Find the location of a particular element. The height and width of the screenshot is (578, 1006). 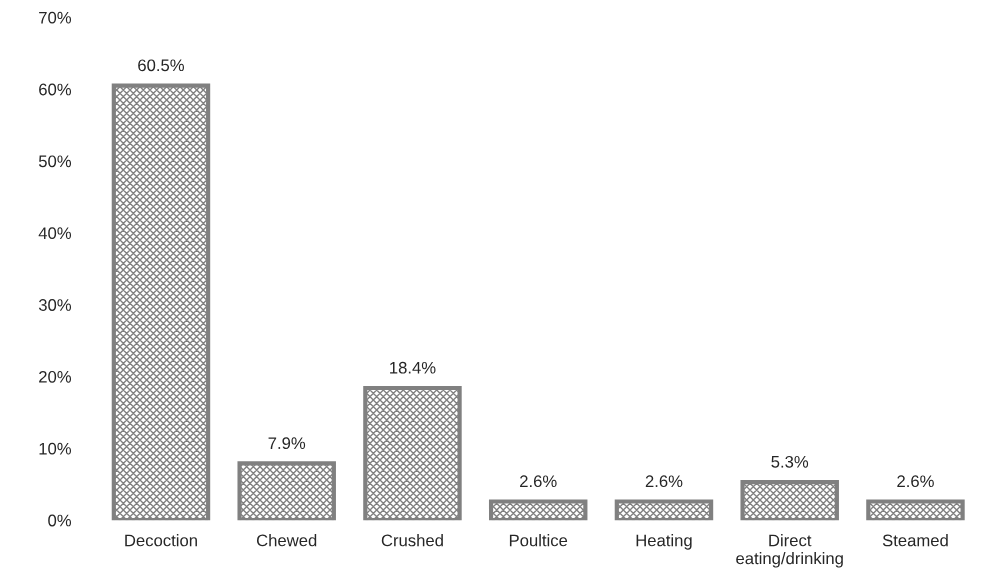

y-tick-label: 40% is located at coordinates (55, 233).